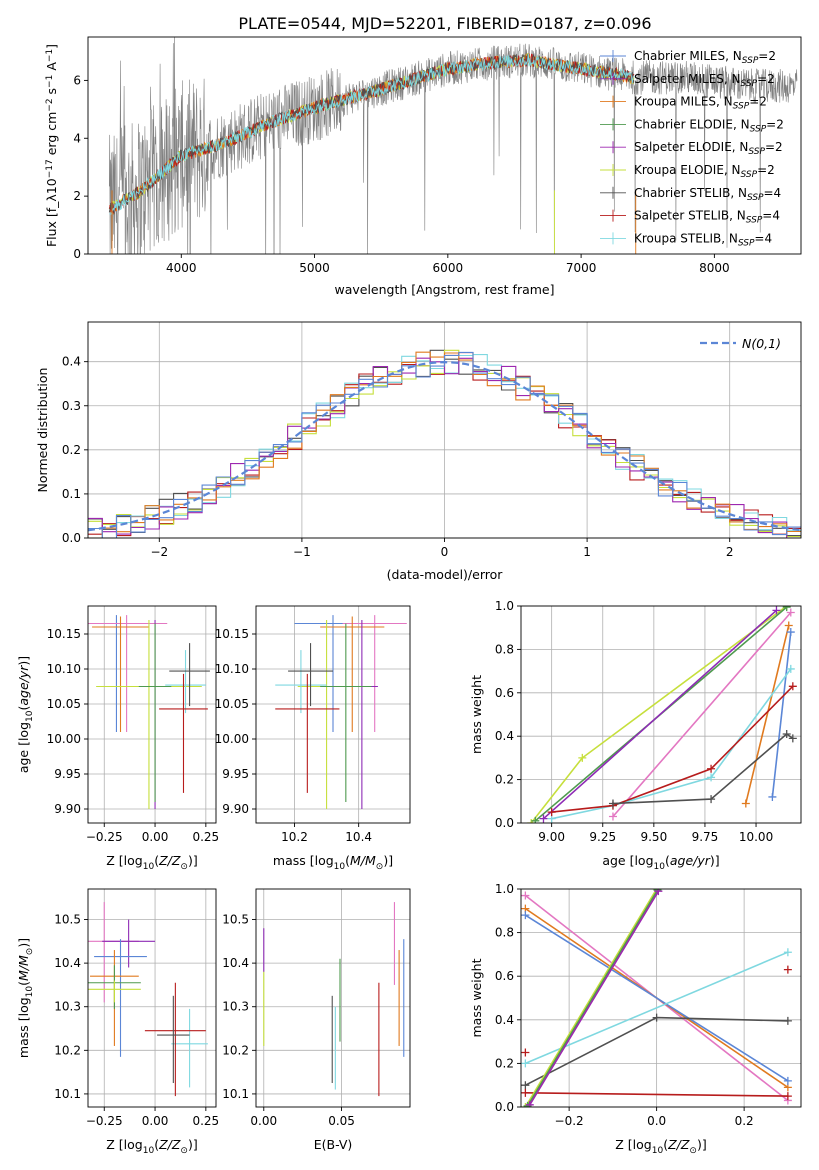 The height and width of the screenshot is (1170, 819). What do you see at coordinates (476, 714) in the screenshot?
I see `y-axis-label: mass weight` at bounding box center [476, 714].